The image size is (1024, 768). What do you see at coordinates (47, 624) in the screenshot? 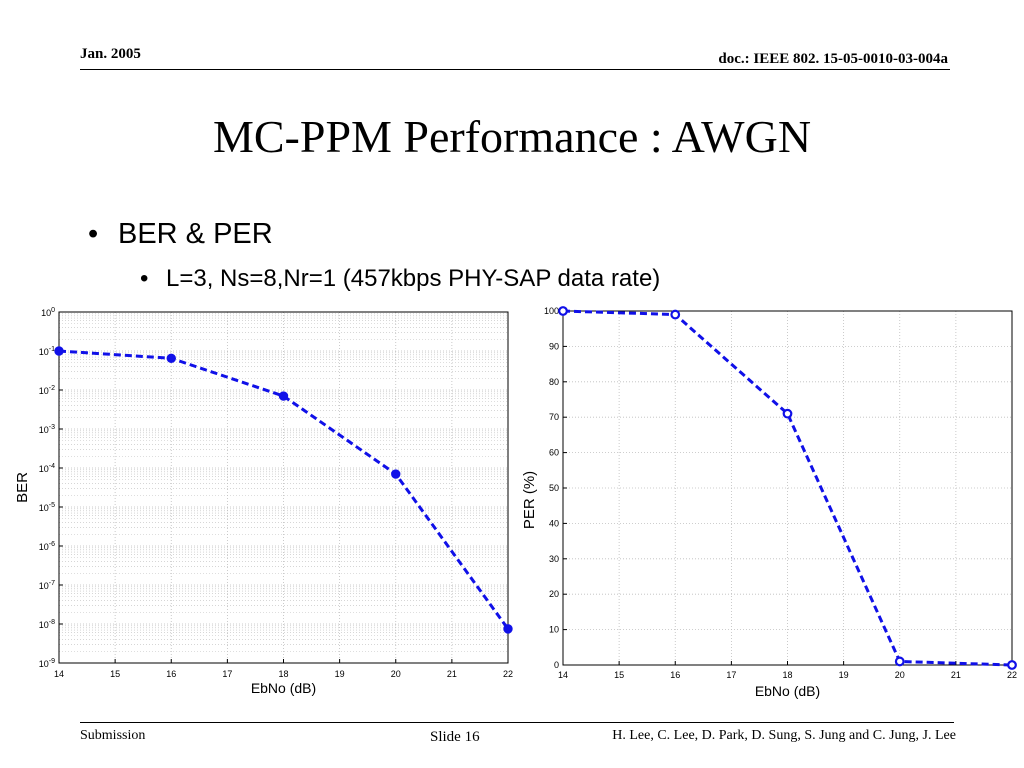
I see `ber-y-tick-label: 10⁻⁸` at bounding box center [47, 624].